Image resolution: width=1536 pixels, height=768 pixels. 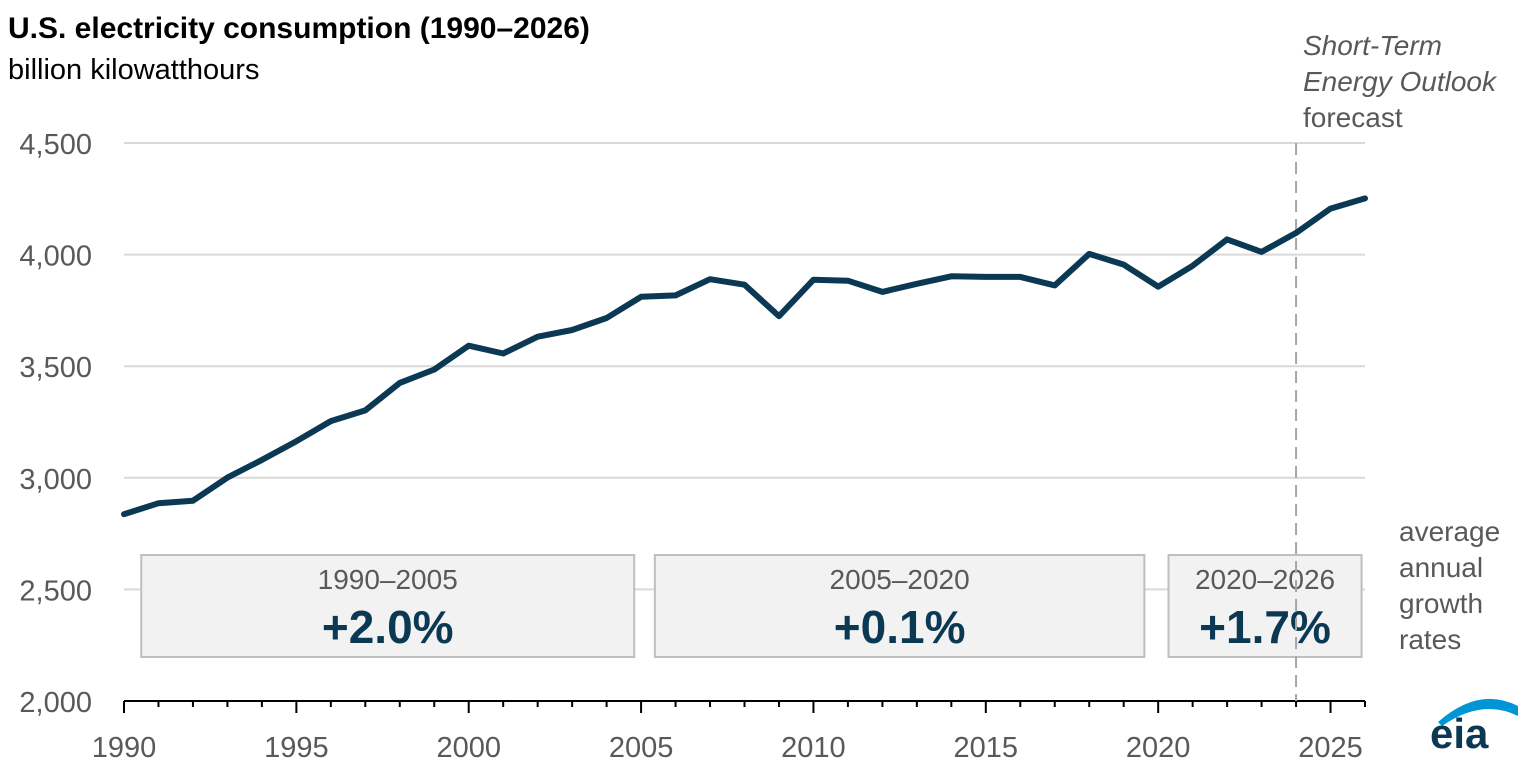 What do you see at coordinates (986, 748) in the screenshot?
I see `x-tick-label-2015: 2015` at bounding box center [986, 748].